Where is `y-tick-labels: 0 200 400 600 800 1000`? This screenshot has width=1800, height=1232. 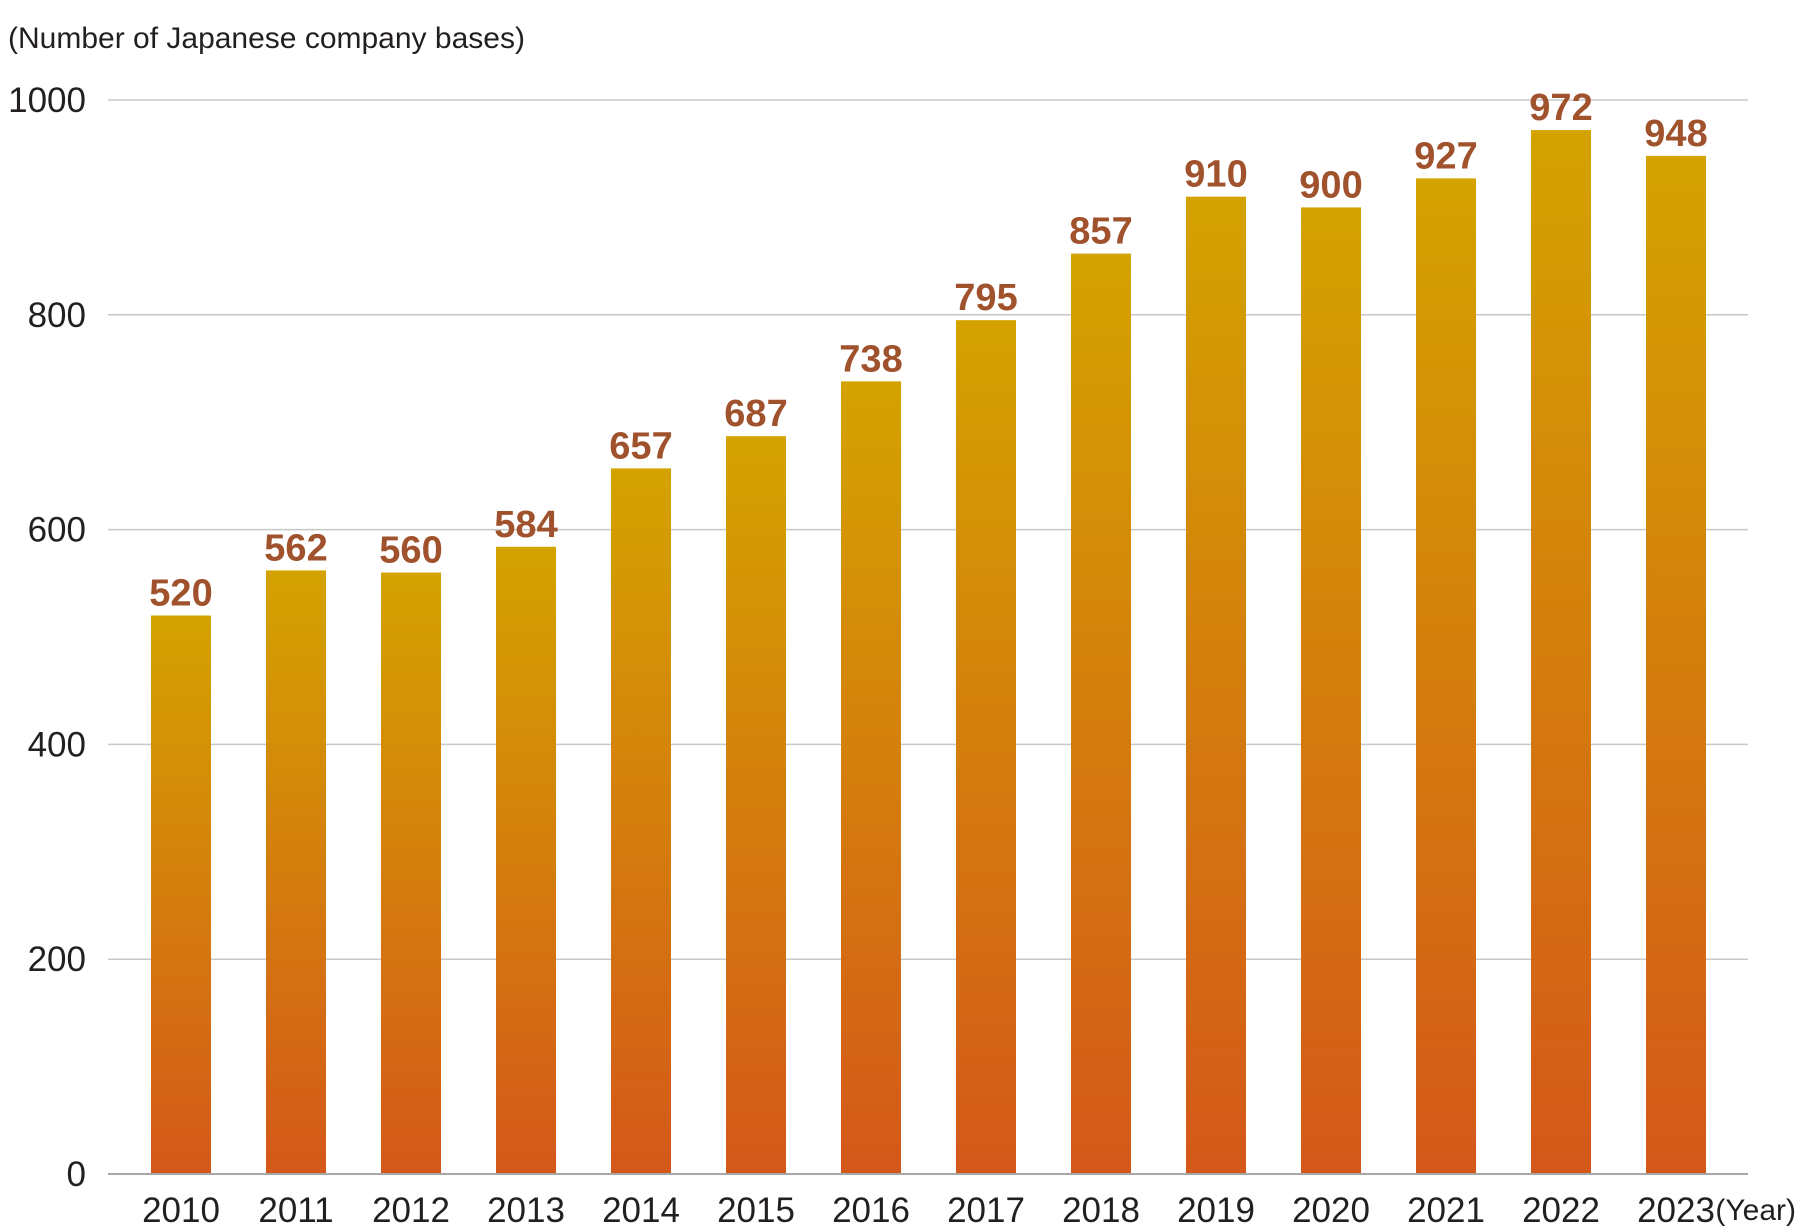 y-tick-labels: 0 200 400 600 800 1000 is located at coordinates (47, 637).